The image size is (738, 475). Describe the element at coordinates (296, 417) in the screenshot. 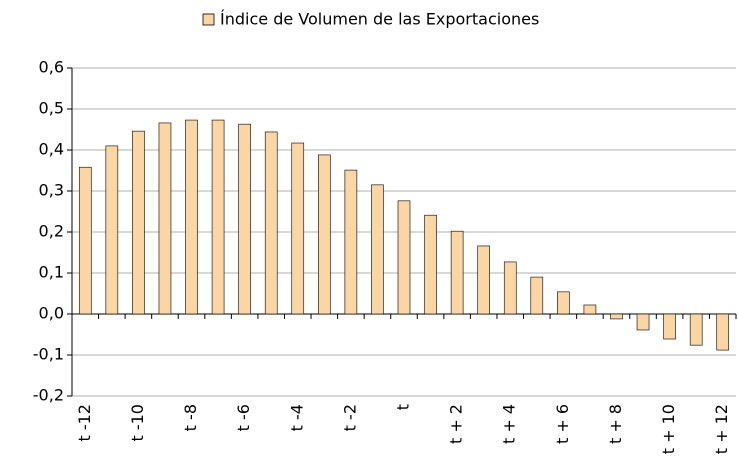

I see `x-tick-label: t -4` at that location.